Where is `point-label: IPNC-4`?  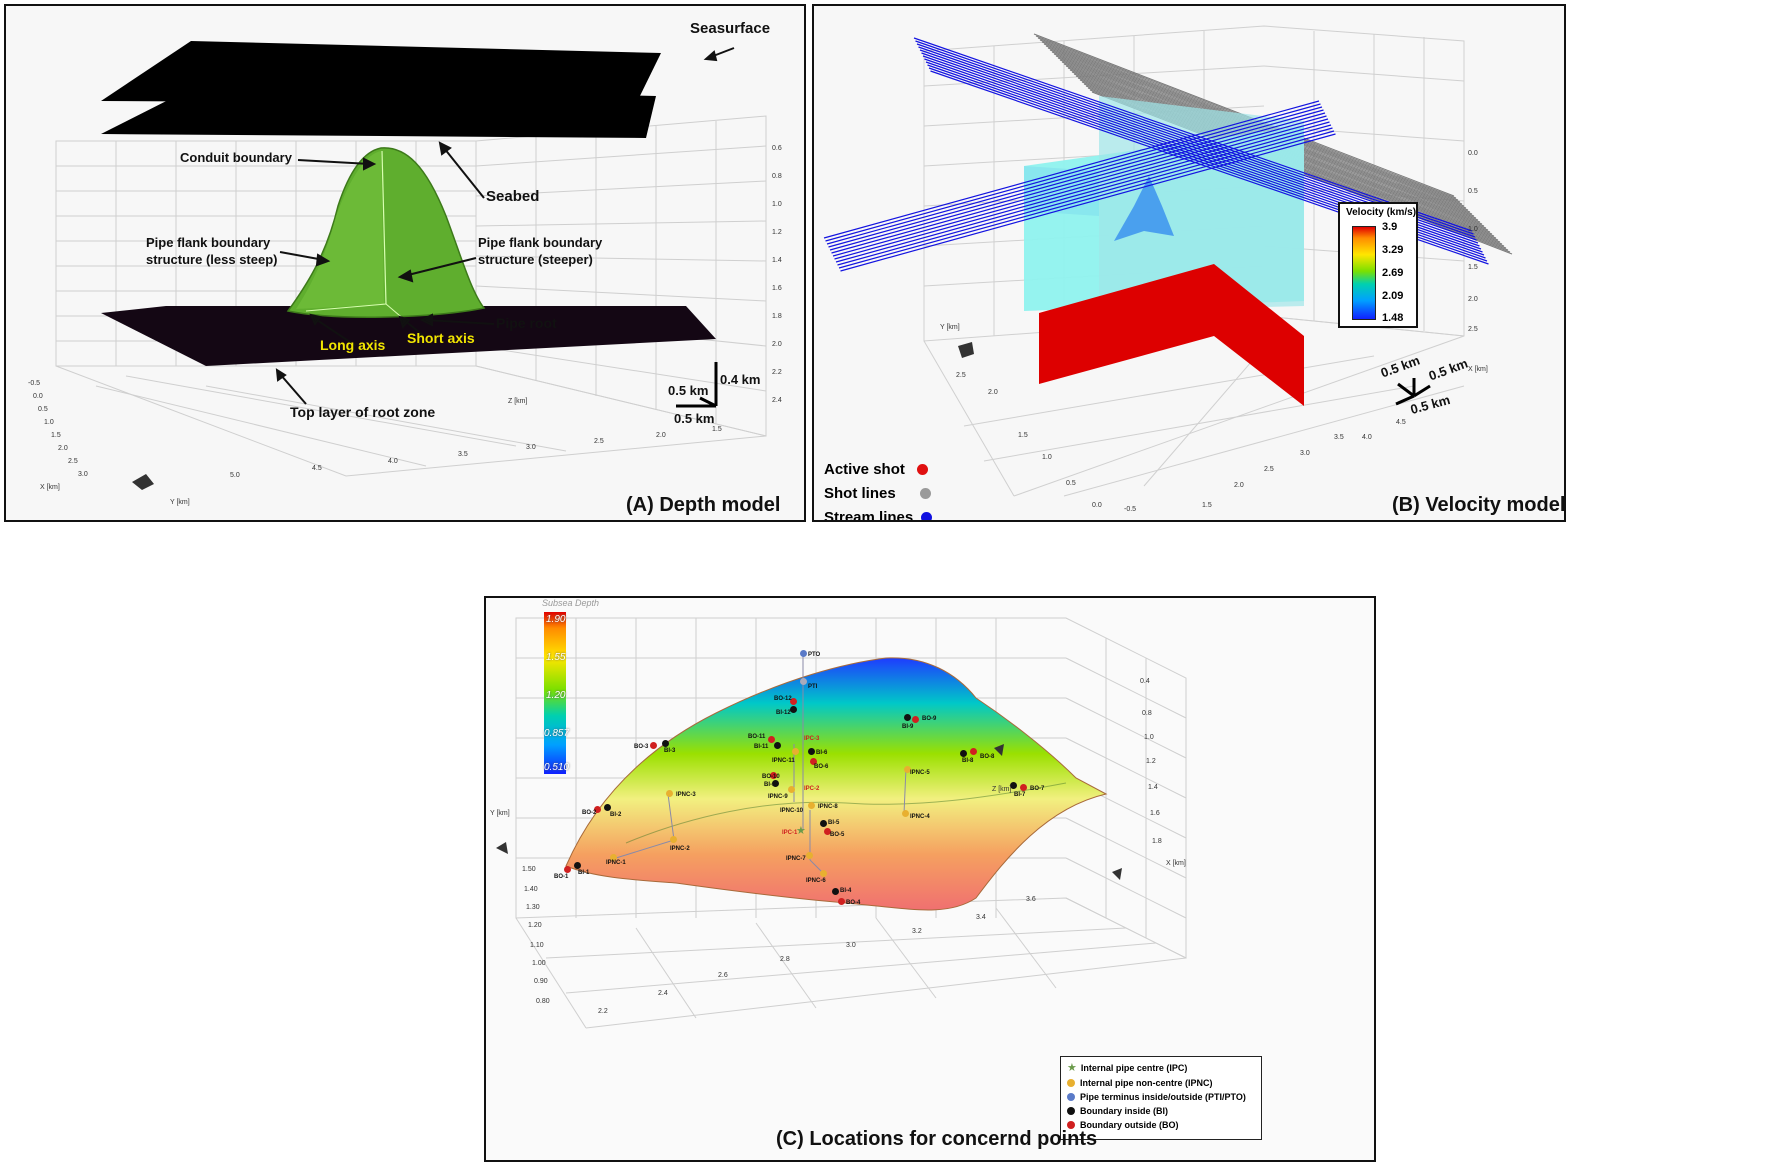
point-label: IPNC-4 is located at coordinates (920, 817).